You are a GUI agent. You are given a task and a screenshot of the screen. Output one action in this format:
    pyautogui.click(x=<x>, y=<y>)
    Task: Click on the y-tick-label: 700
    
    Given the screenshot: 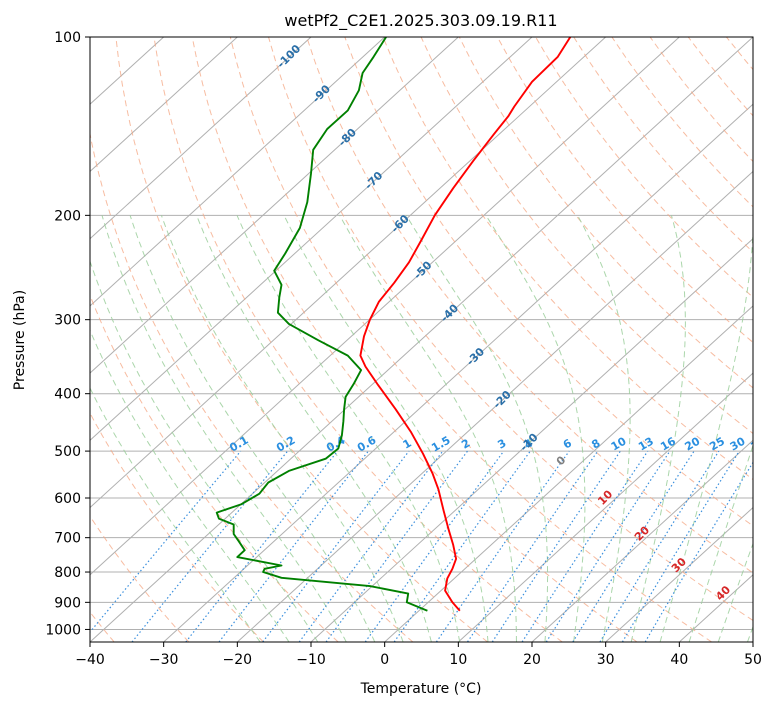 What is the action you would take?
    pyautogui.click(x=67, y=539)
    